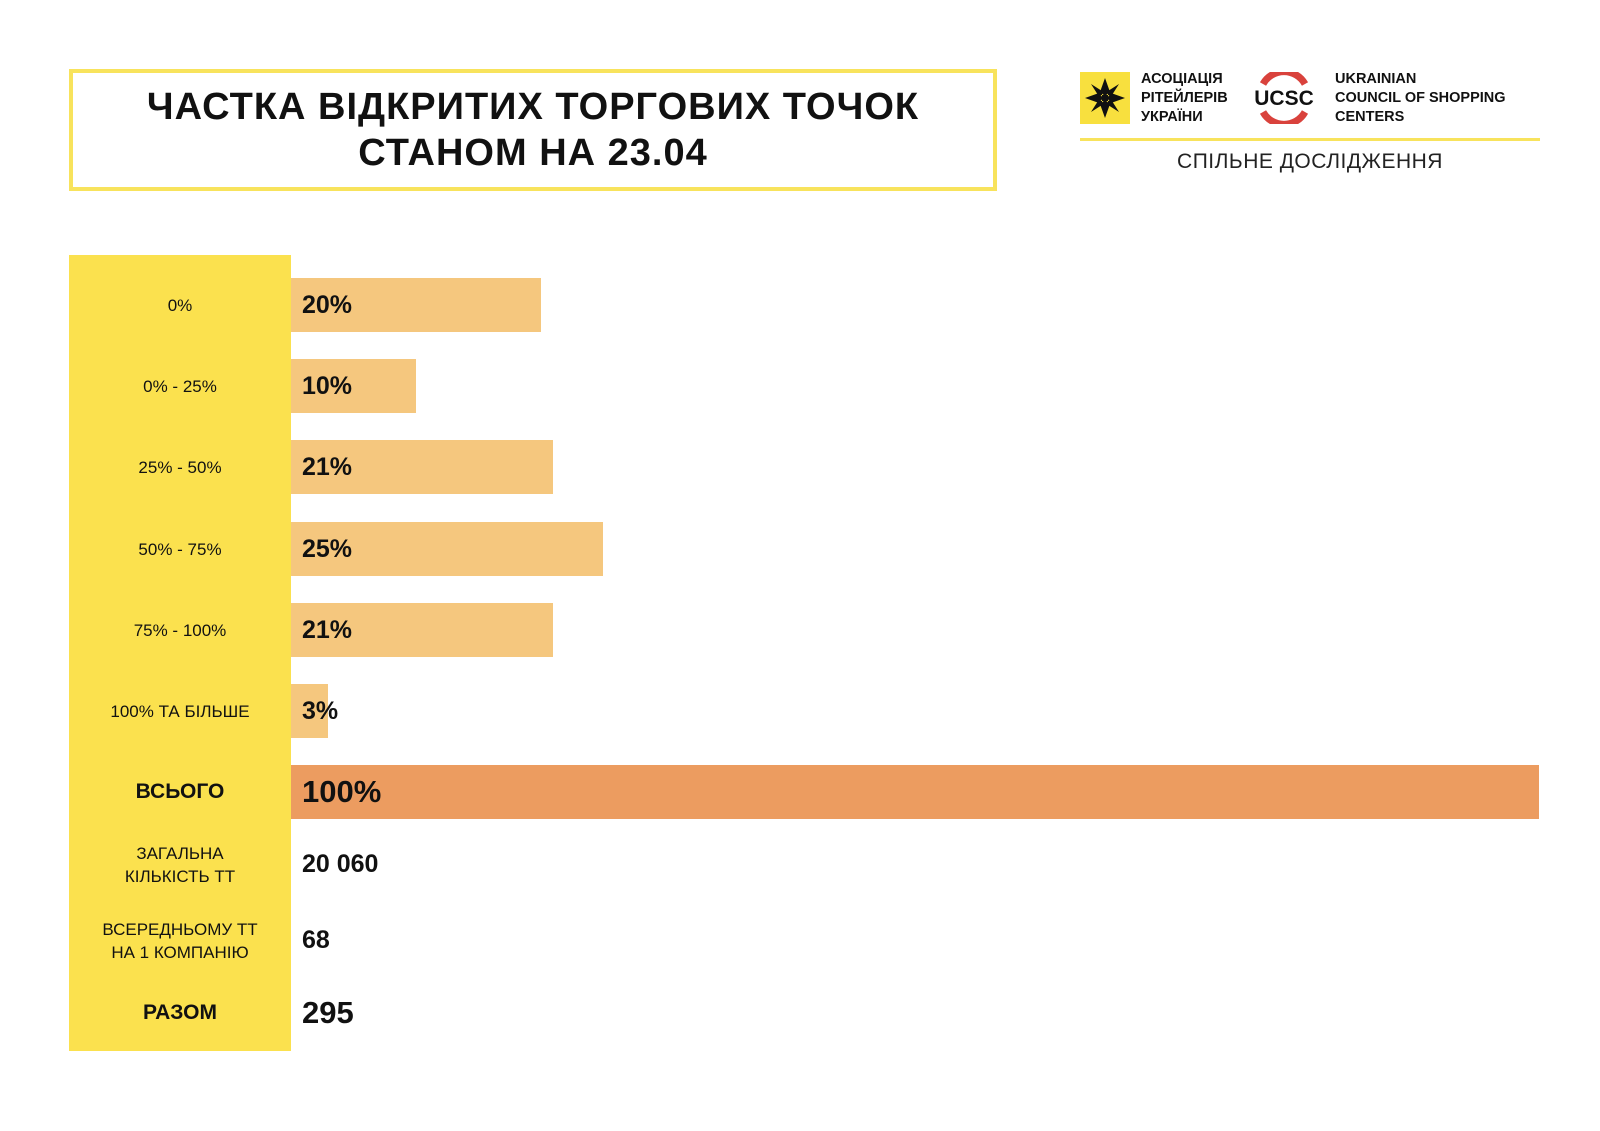  Describe the element at coordinates (533, 107) in the screenshot. I see `title-line-1: ЧАСТКА ВІДКРИТИХ ТОРГОВИХ ТОЧОК` at that location.